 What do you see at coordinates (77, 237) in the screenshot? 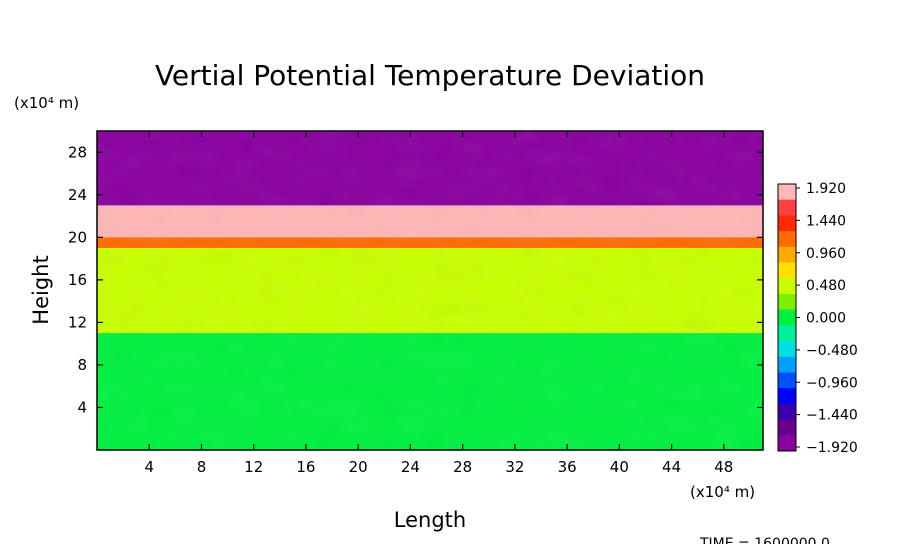
I see `y-tick-label: 20` at bounding box center [77, 237].